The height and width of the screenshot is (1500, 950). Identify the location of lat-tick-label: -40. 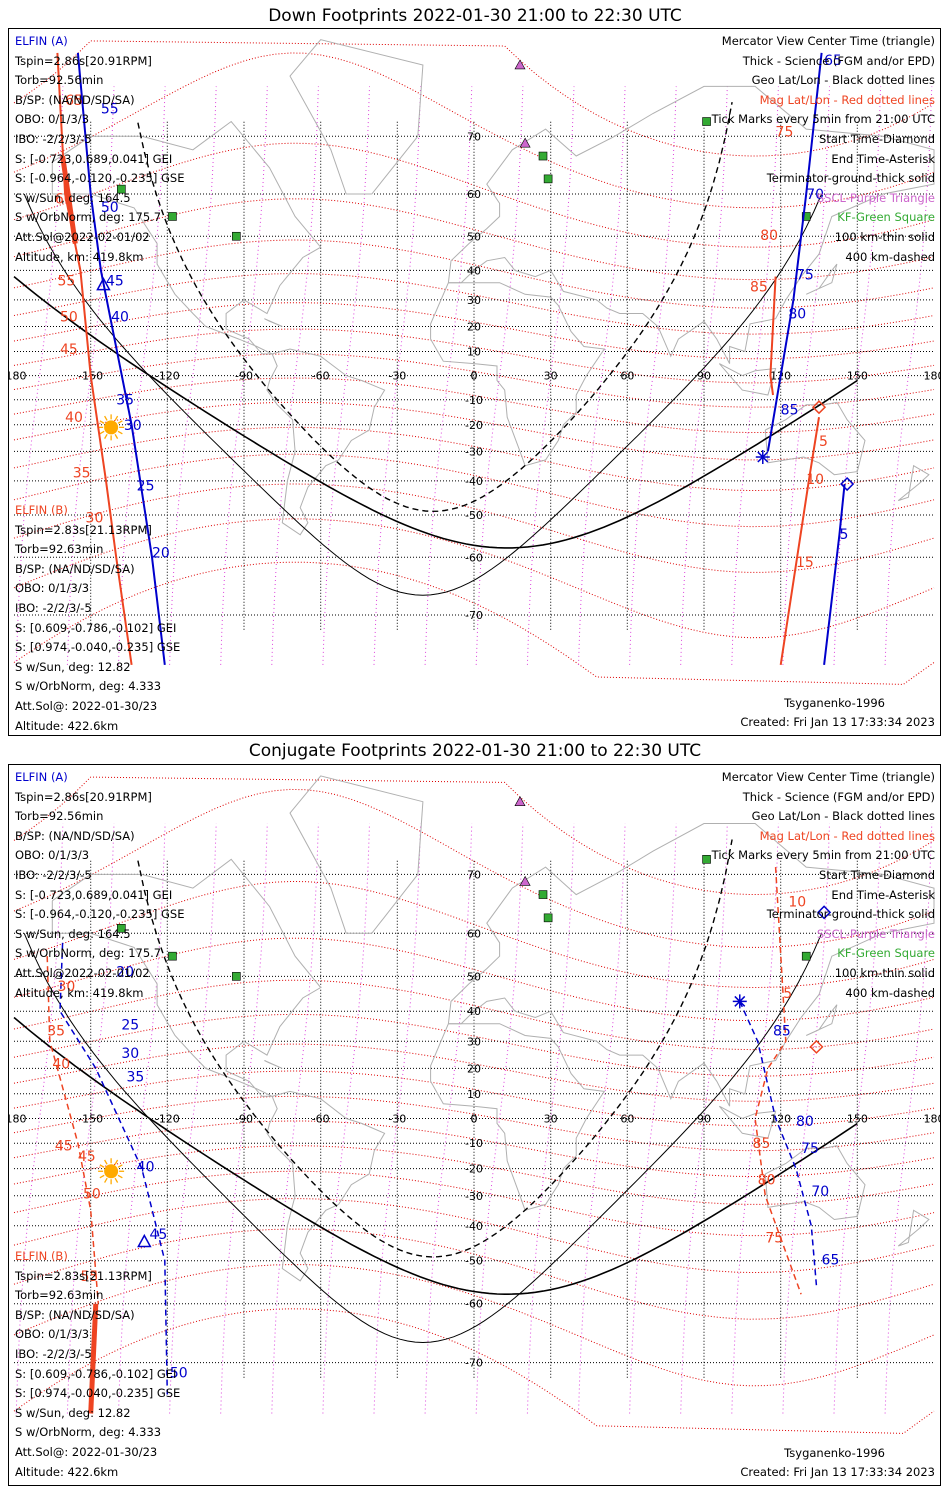
(474, 481).